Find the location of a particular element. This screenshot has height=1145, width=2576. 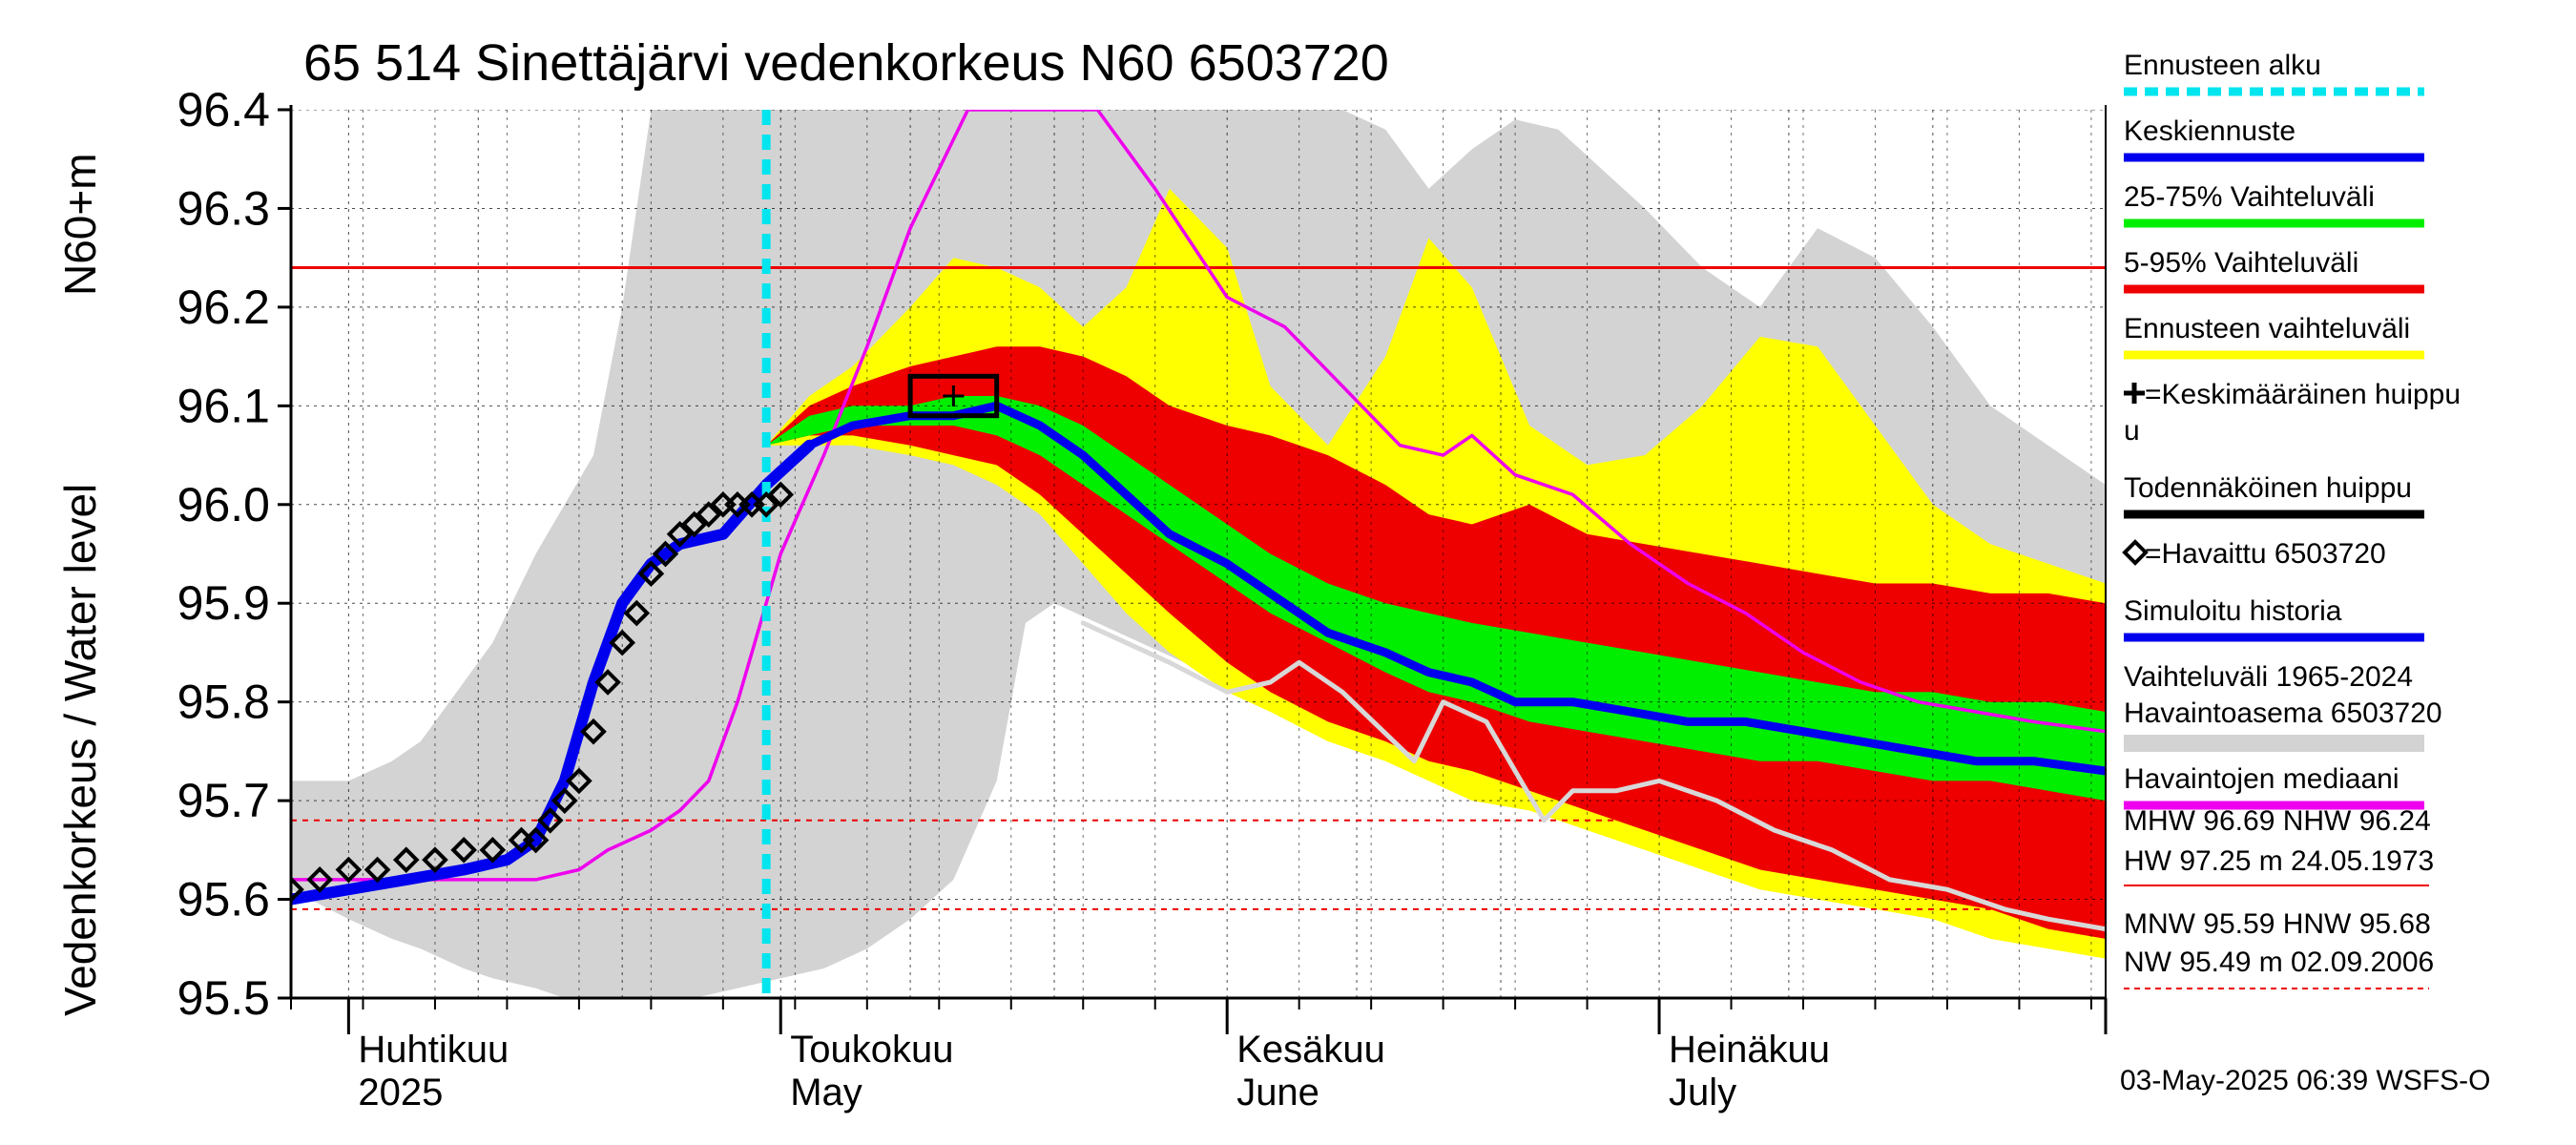

month-label: Toukokuu is located at coordinates (871, 1050).